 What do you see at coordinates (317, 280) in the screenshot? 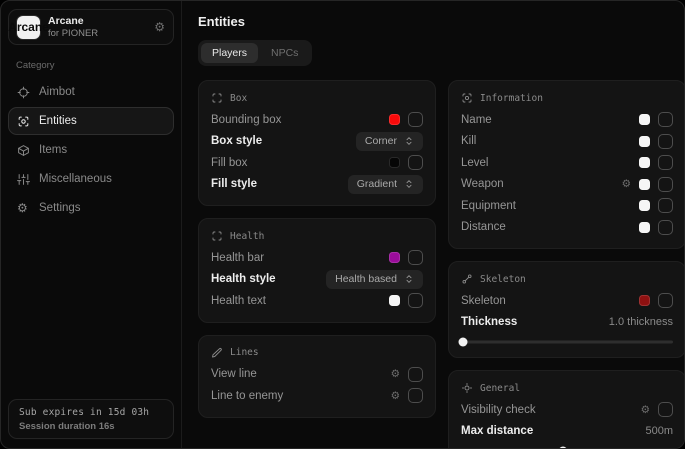
I see `row-health-style: Health style Health based` at bounding box center [317, 280].